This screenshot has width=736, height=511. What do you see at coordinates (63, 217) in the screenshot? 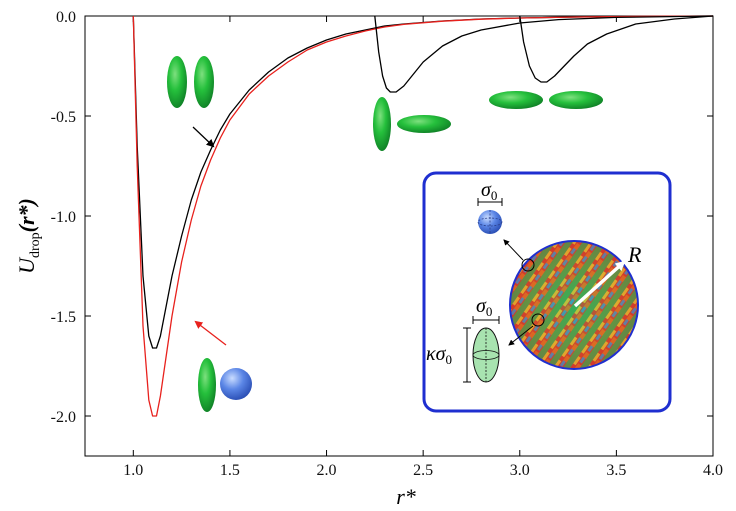
I see `y-tick-label: -1.0` at bounding box center [63, 217].